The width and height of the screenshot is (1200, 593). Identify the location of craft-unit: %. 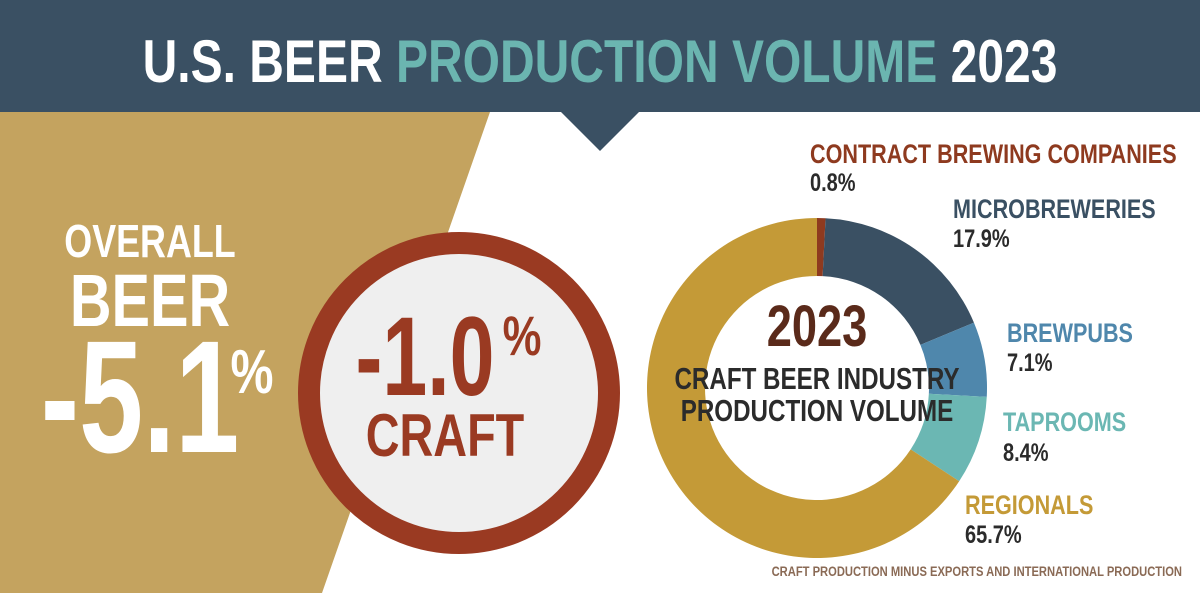
(522, 336).